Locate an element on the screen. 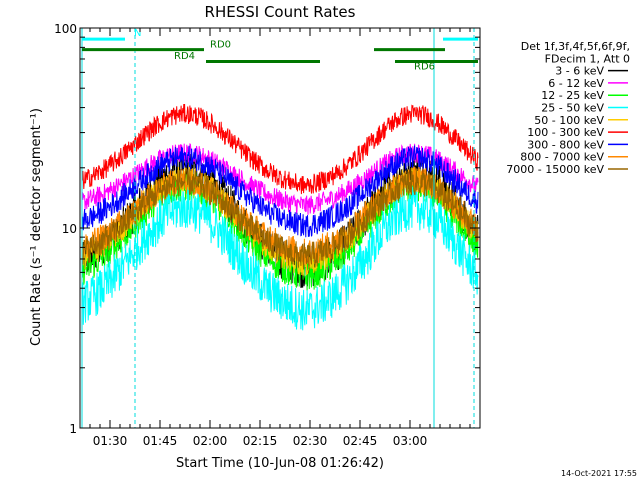 The height and width of the screenshot is (480, 640). x-tick-label-6: 03:00 is located at coordinates (410, 441).